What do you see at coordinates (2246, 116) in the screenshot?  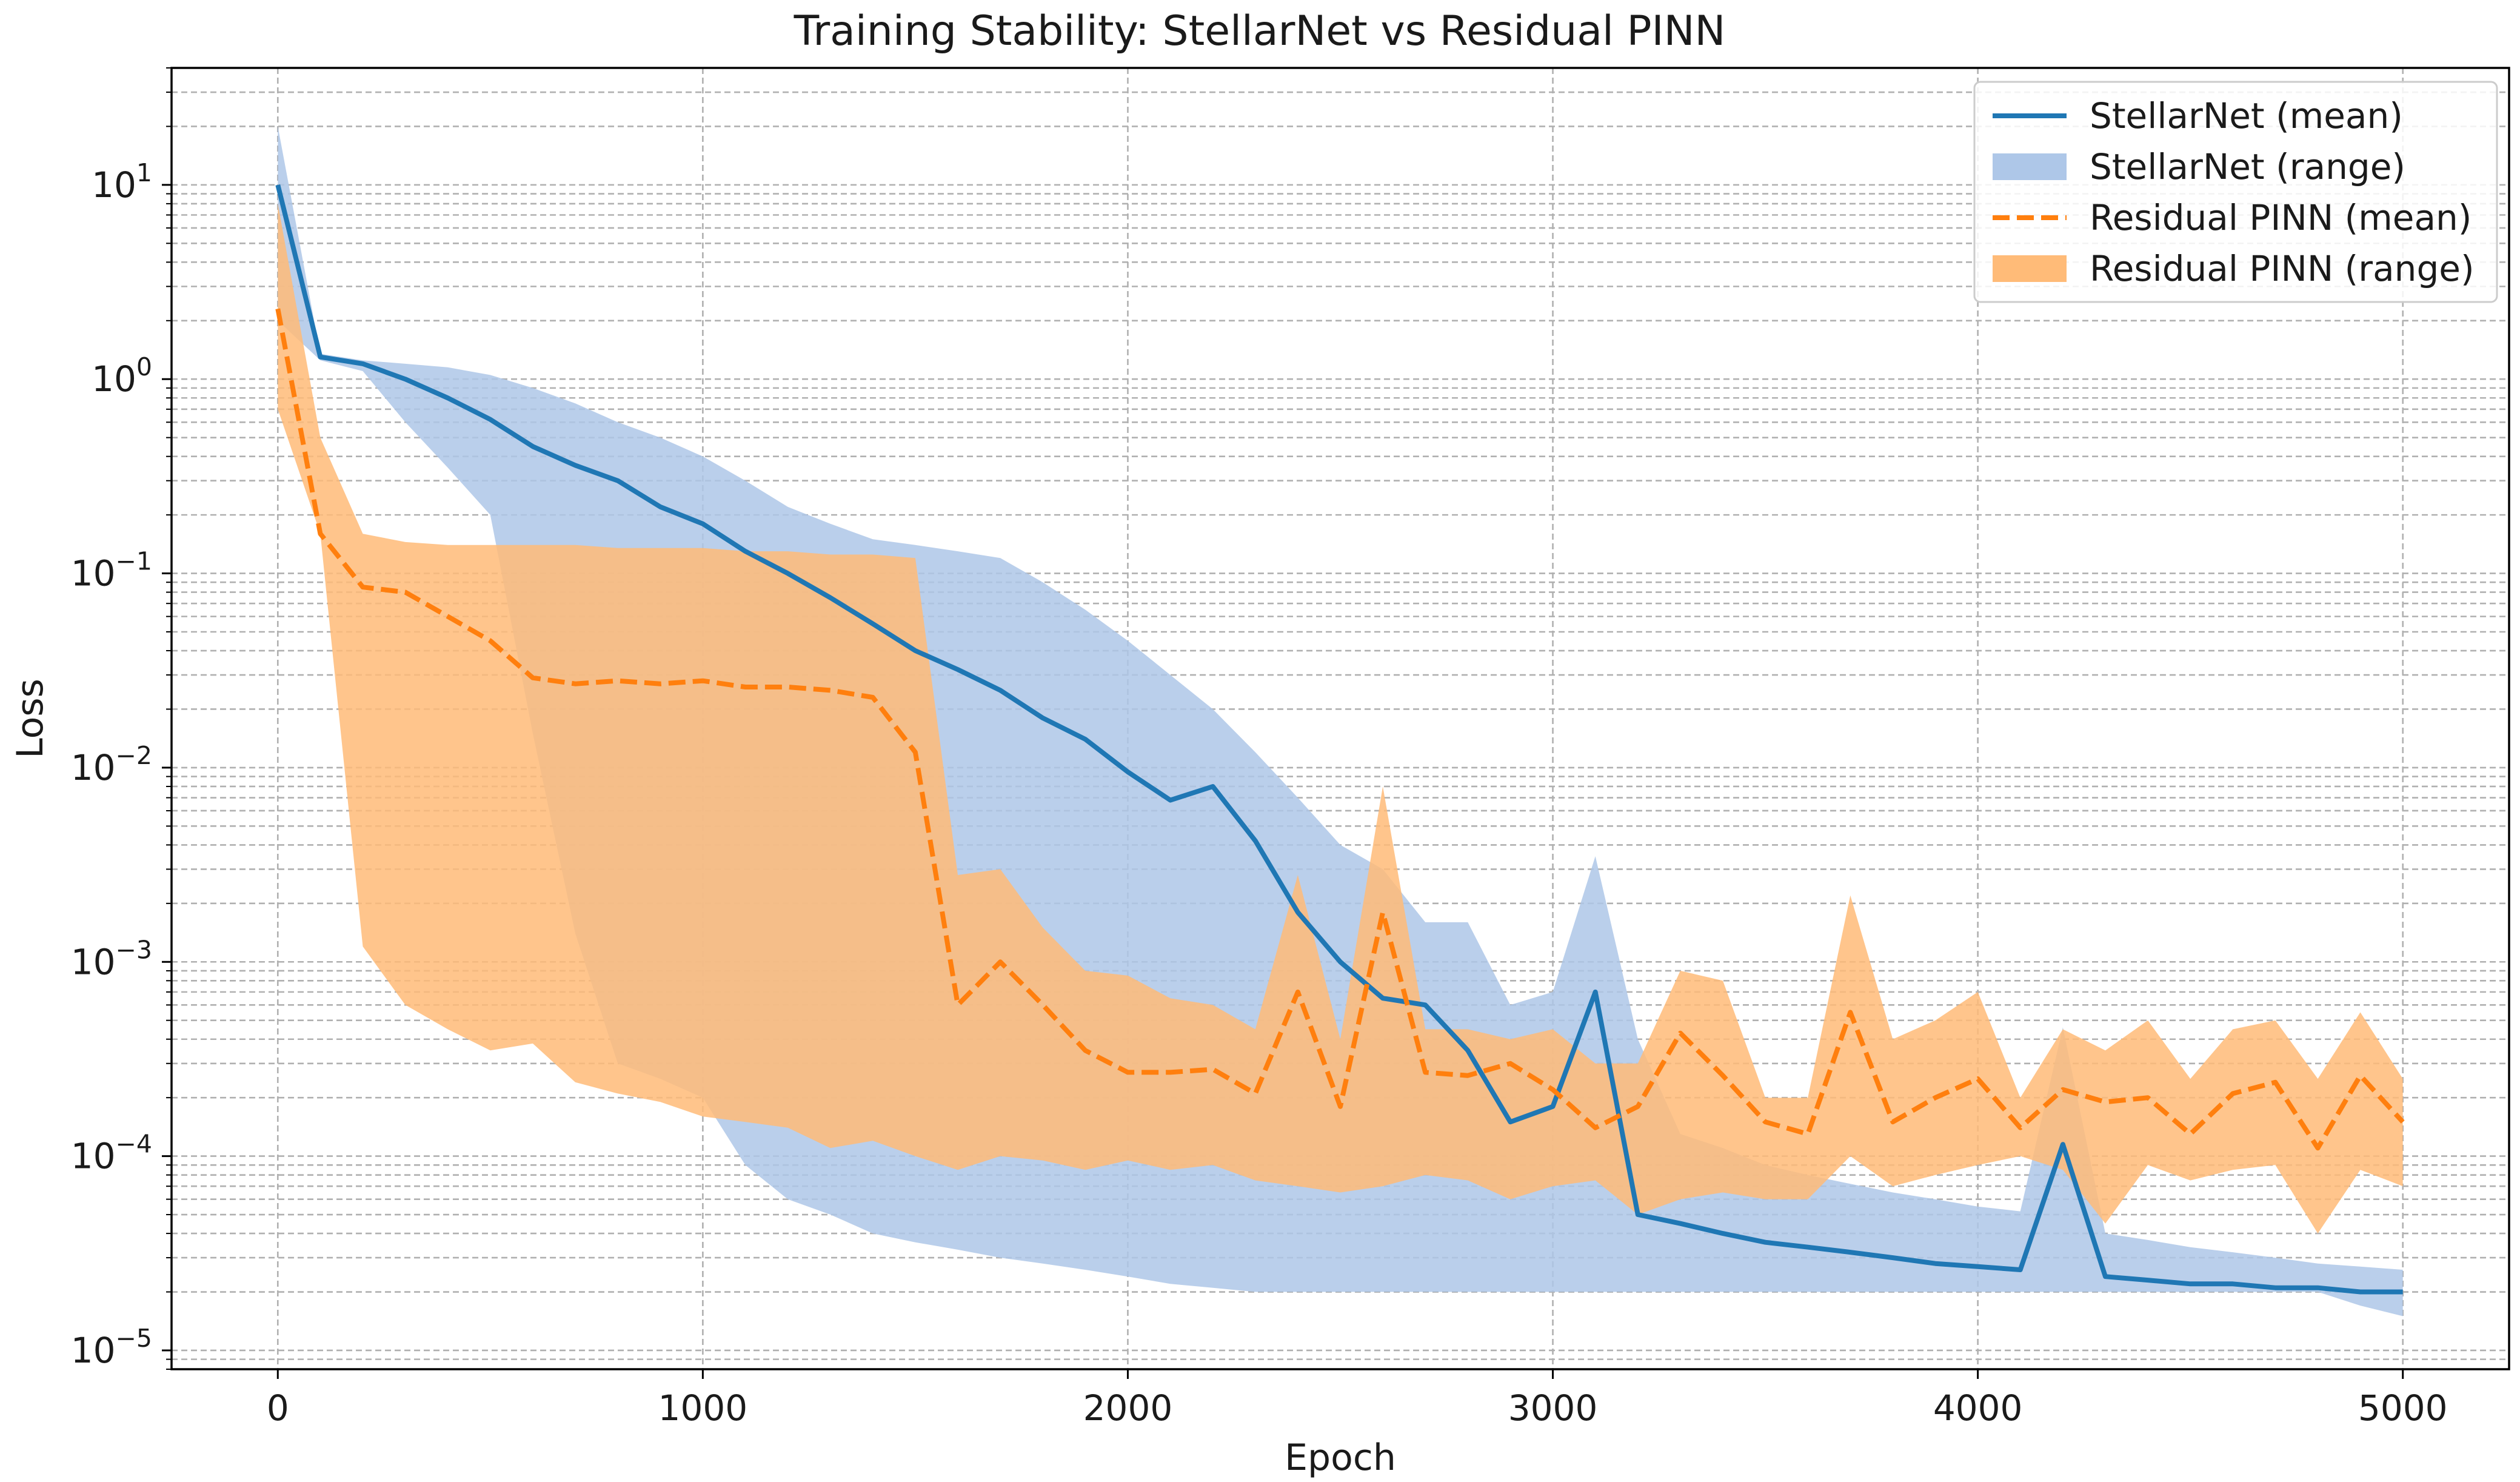 I see `legend-label-stellarnet-mean: StellarNet (mean)` at bounding box center [2246, 116].